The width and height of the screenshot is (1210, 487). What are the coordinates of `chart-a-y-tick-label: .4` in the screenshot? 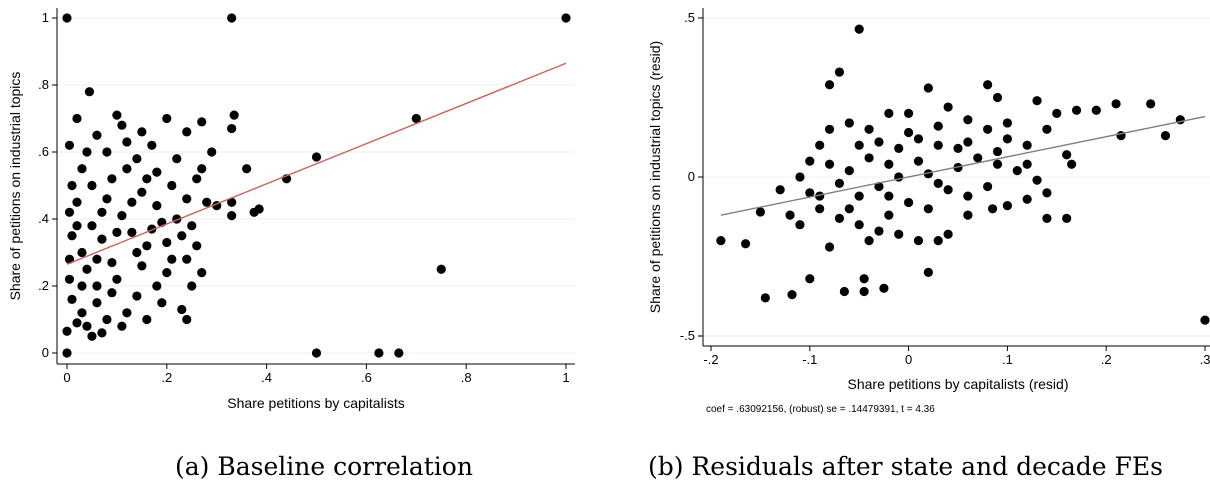 It's located at (43, 218).